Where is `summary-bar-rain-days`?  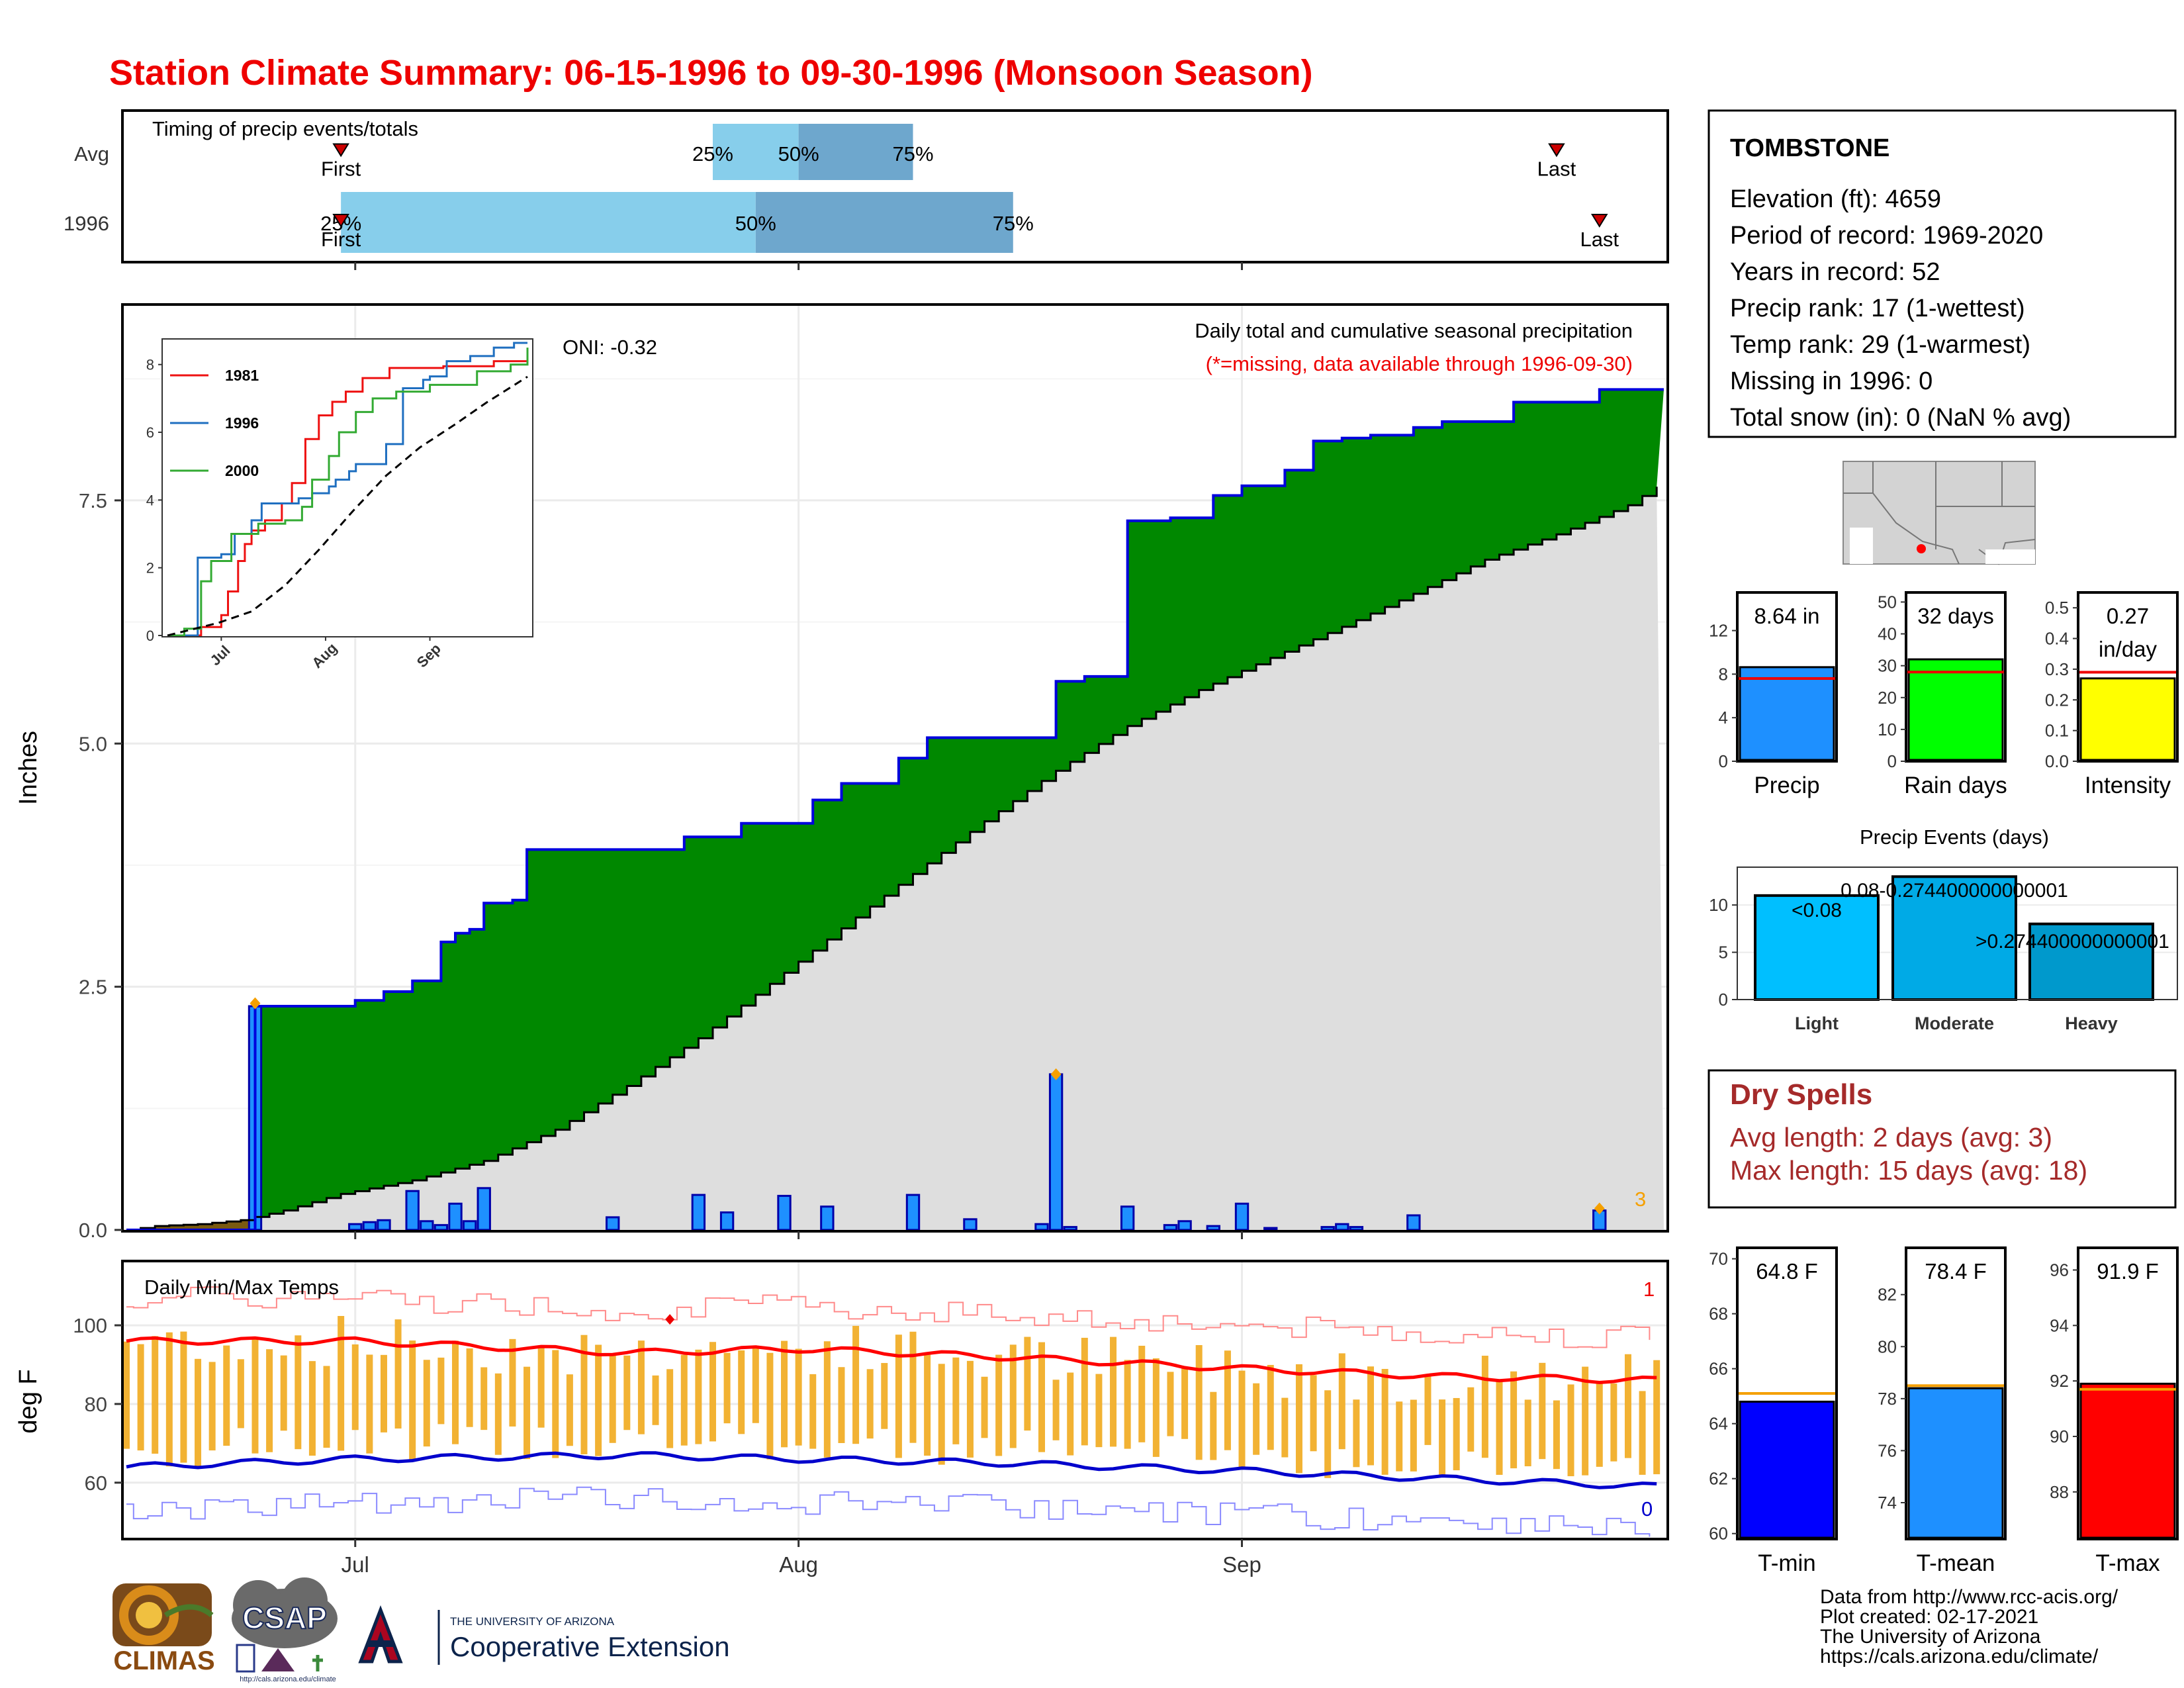
summary-bar-rain-days is located at coordinates (1955, 709).